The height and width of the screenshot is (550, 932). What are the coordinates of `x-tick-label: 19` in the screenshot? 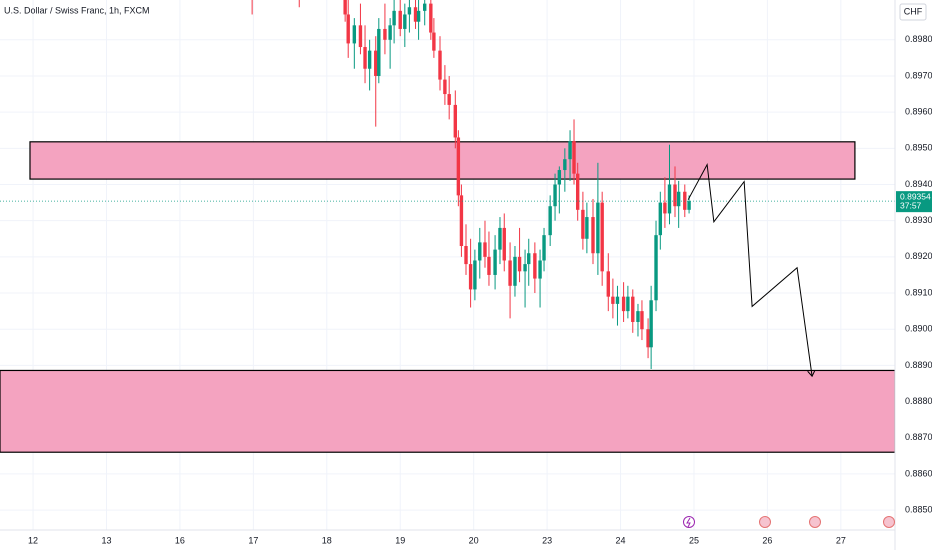 It's located at (400, 540).